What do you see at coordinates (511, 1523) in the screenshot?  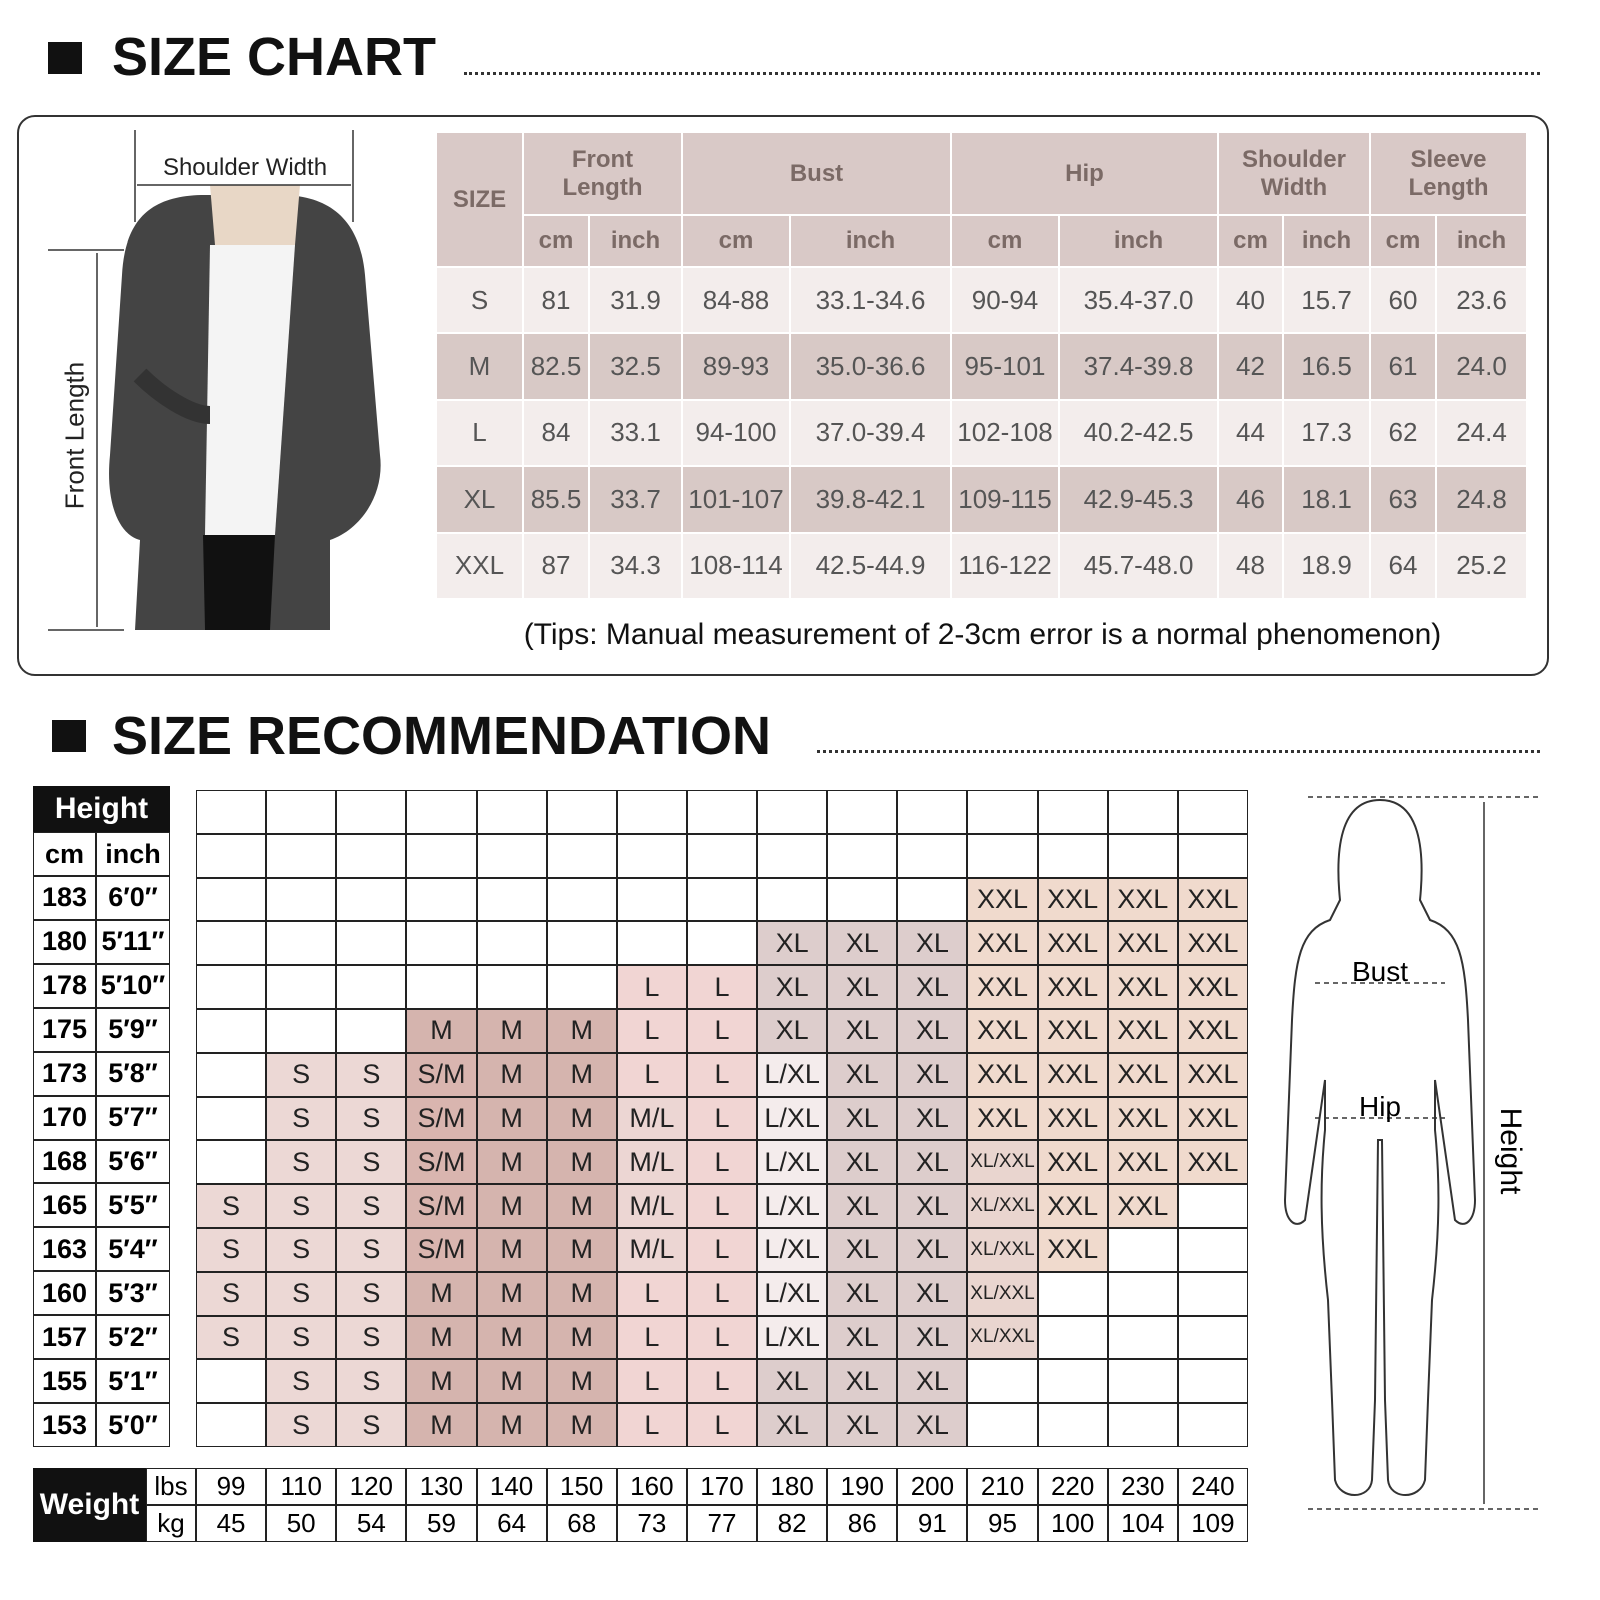 I see `weight-value: 64` at bounding box center [511, 1523].